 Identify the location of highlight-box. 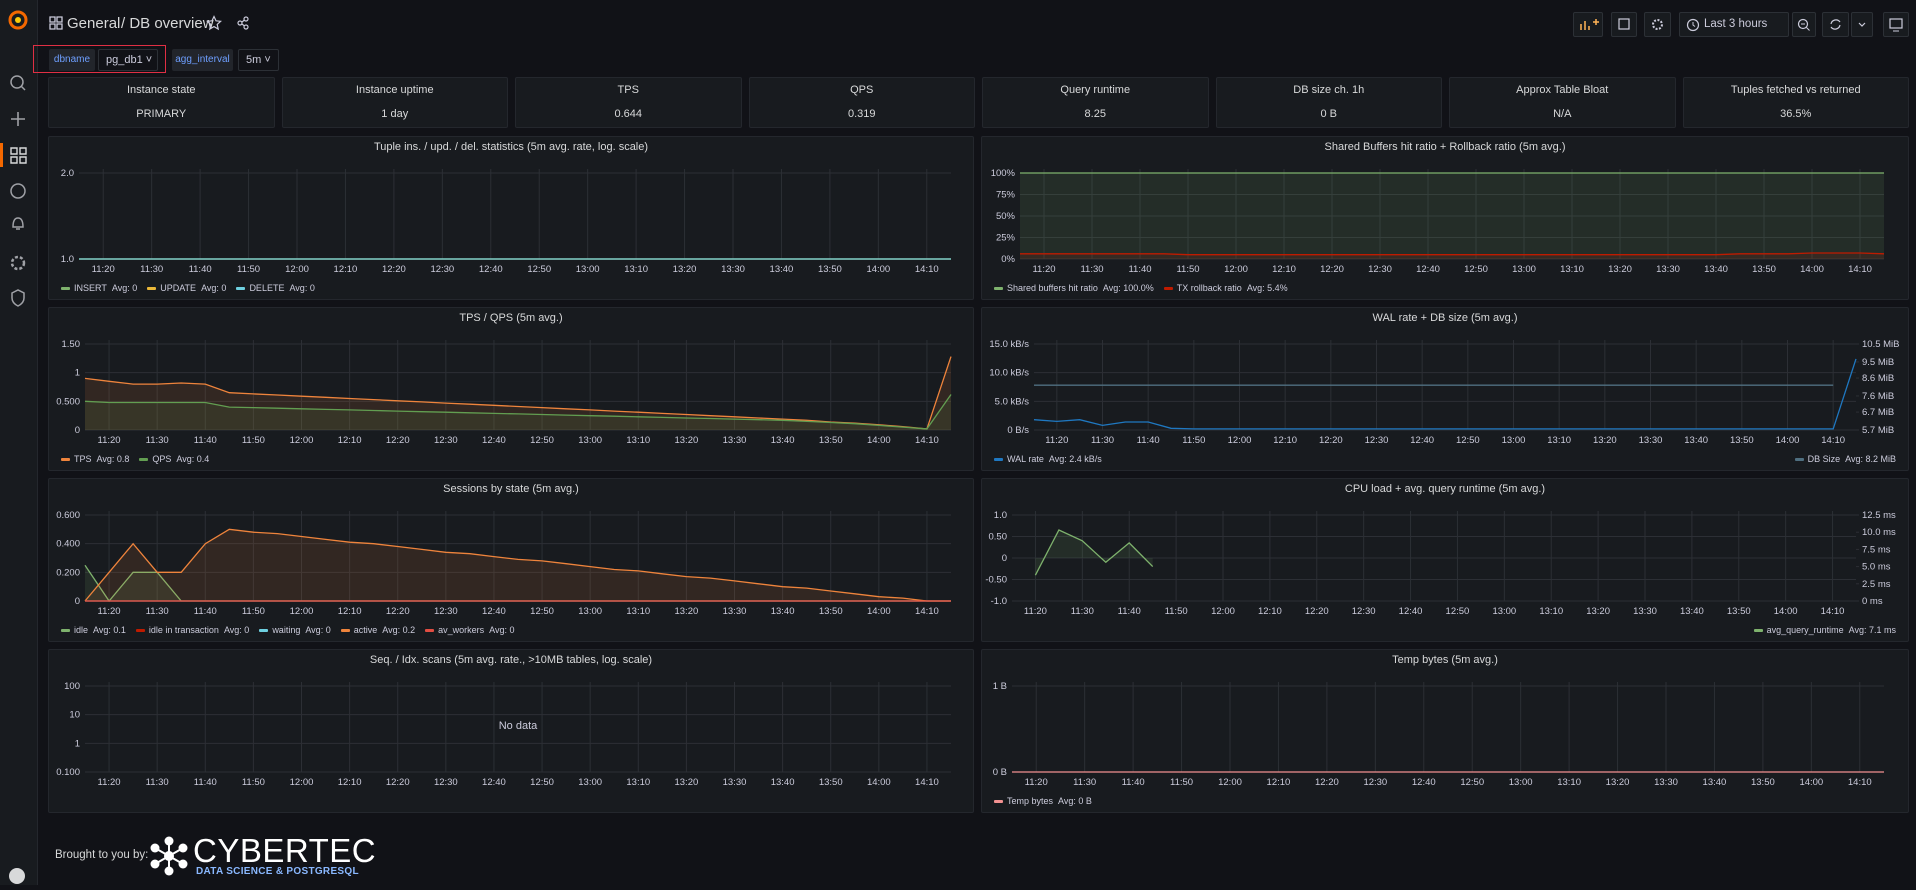
(99, 59).